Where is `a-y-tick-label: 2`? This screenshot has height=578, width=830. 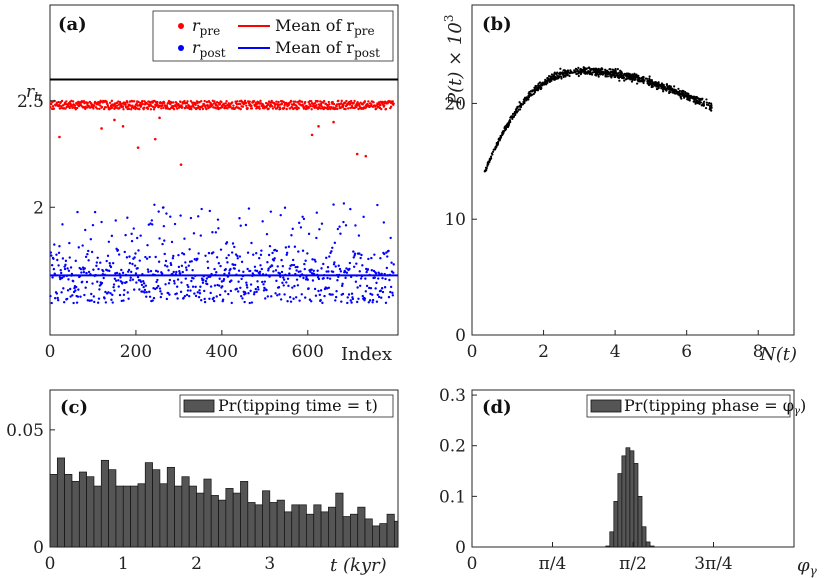 a-y-tick-label: 2 is located at coordinates (38, 208).